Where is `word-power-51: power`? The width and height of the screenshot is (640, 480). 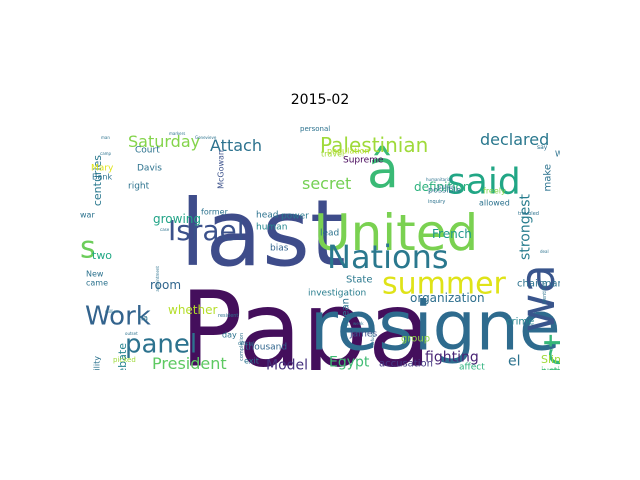
word-power-51: power is located at coordinates (295, 217).